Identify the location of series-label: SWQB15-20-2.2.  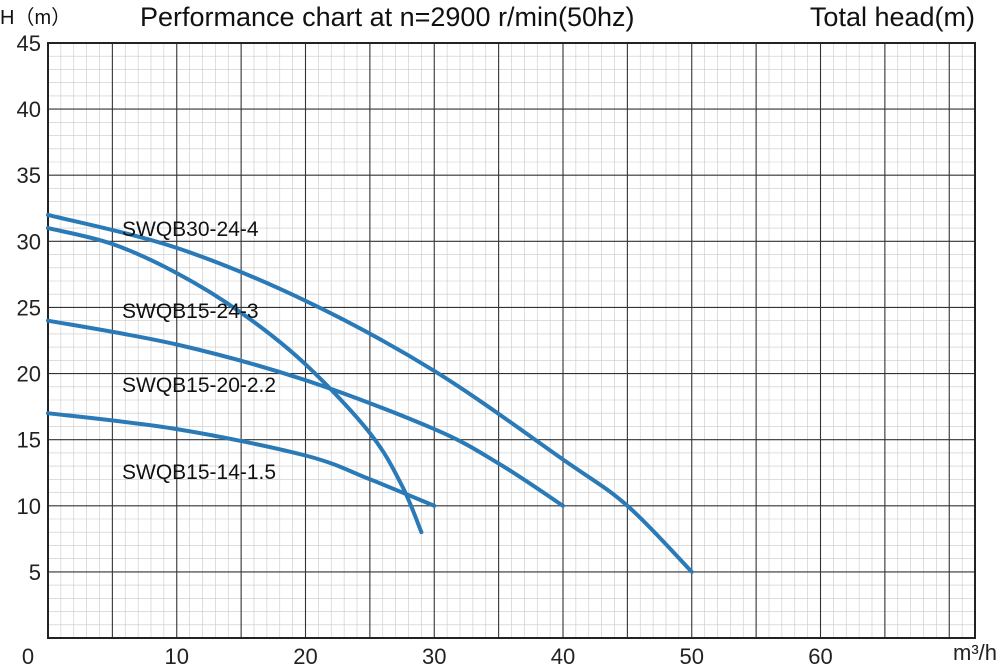
(199, 385).